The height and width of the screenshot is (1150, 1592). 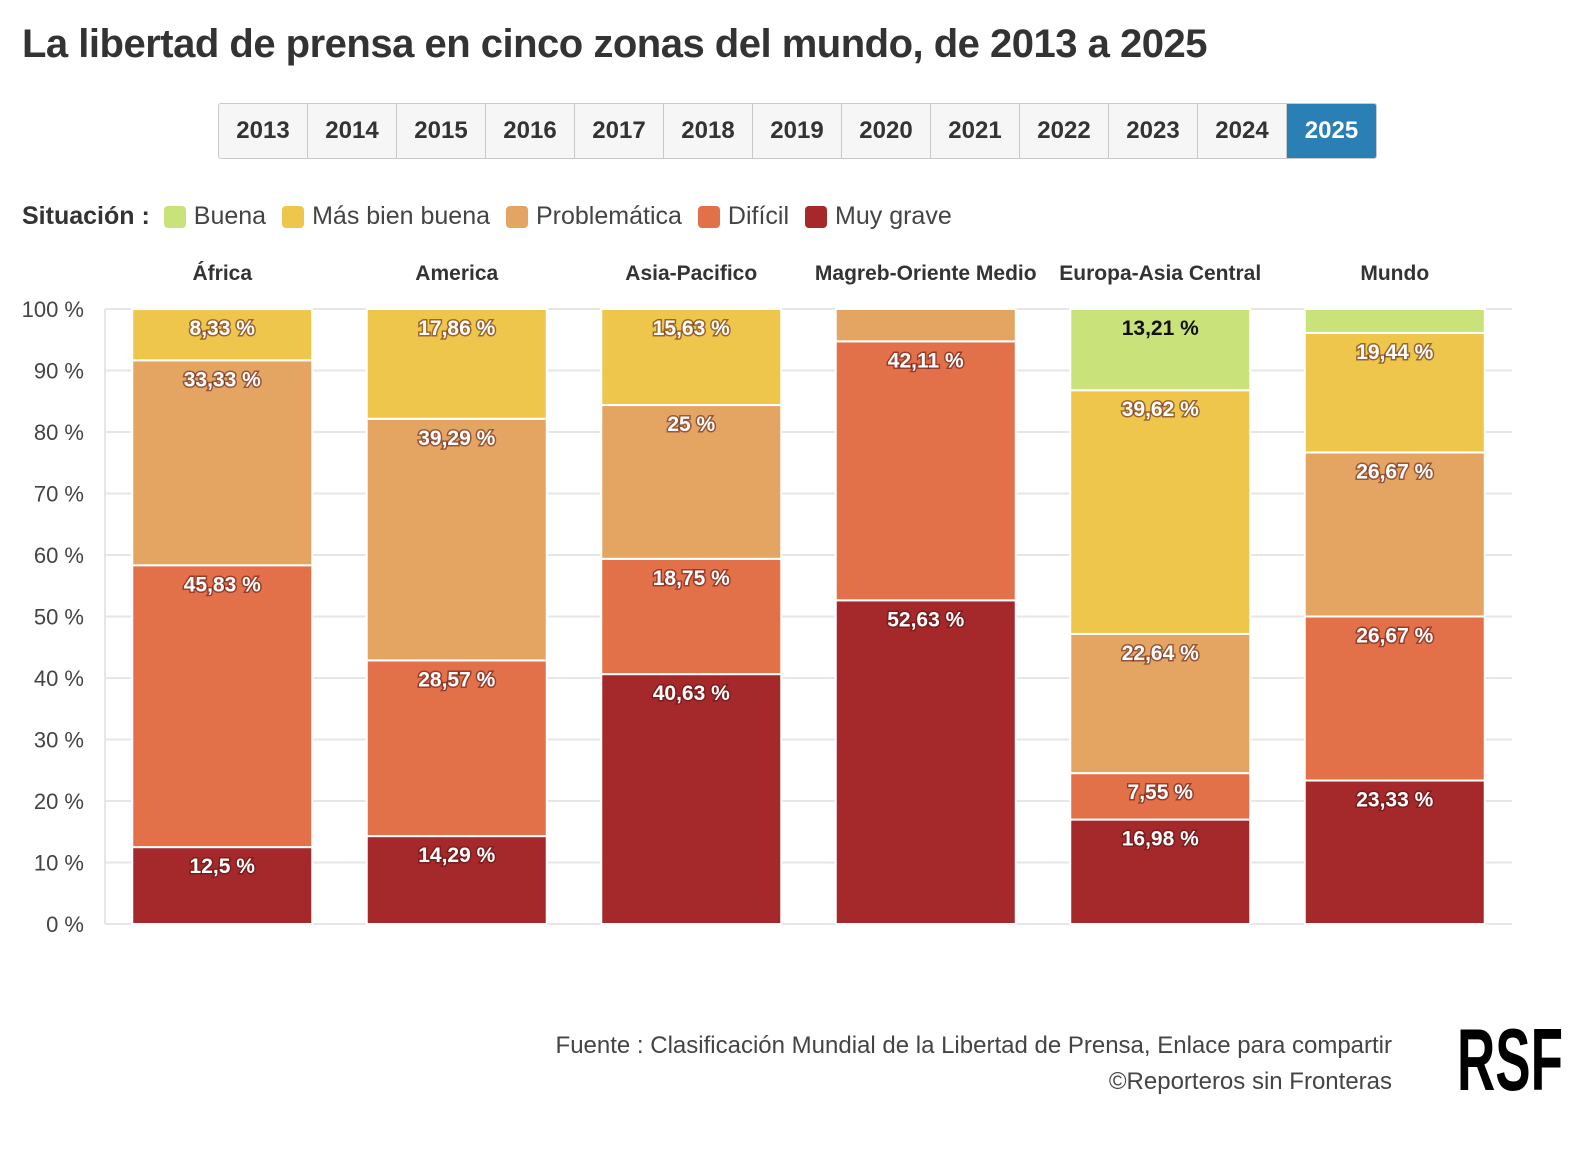 I want to click on y-tick-label: 20 %, so click(x=59, y=801).